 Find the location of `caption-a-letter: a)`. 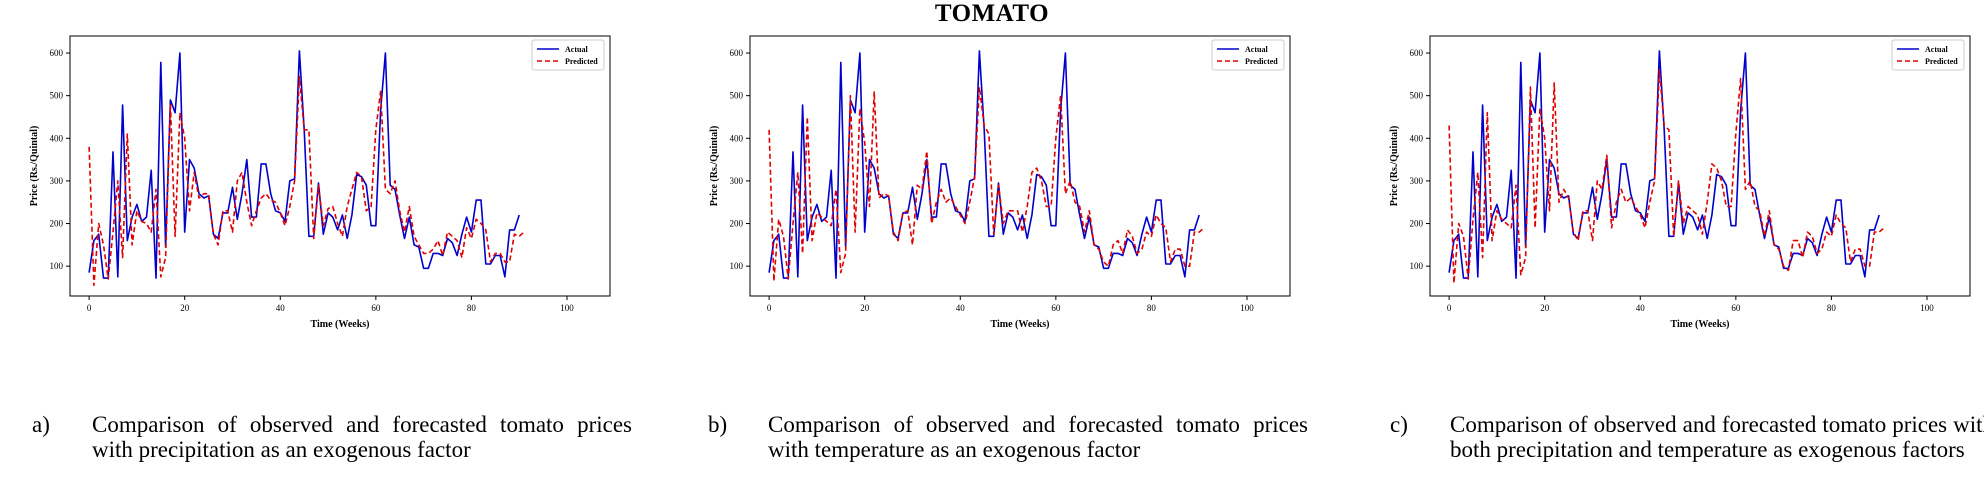

caption-a-letter: a) is located at coordinates (41, 424).